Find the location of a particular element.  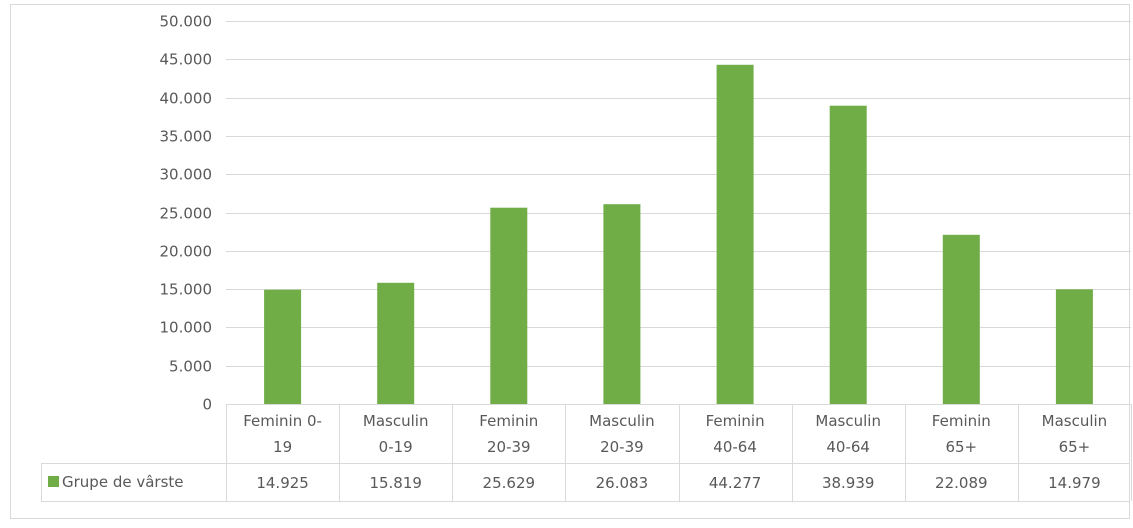

y-tick-label: 35.000 is located at coordinates (186, 137).